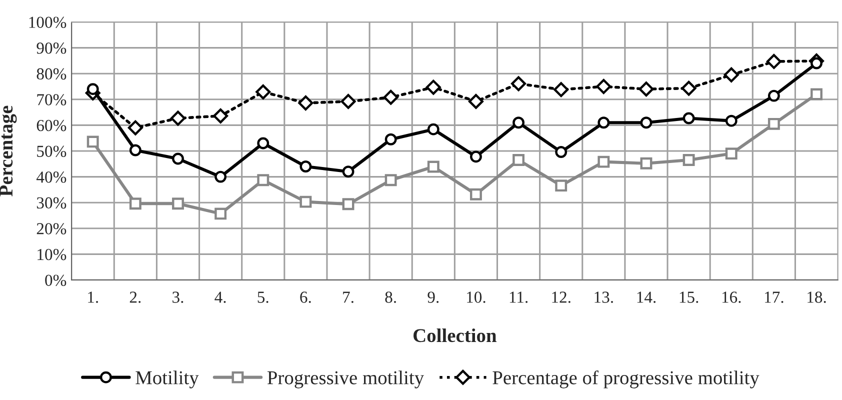  Describe the element at coordinates (731, 297) in the screenshot. I see `x-tick-label: 16.` at that location.